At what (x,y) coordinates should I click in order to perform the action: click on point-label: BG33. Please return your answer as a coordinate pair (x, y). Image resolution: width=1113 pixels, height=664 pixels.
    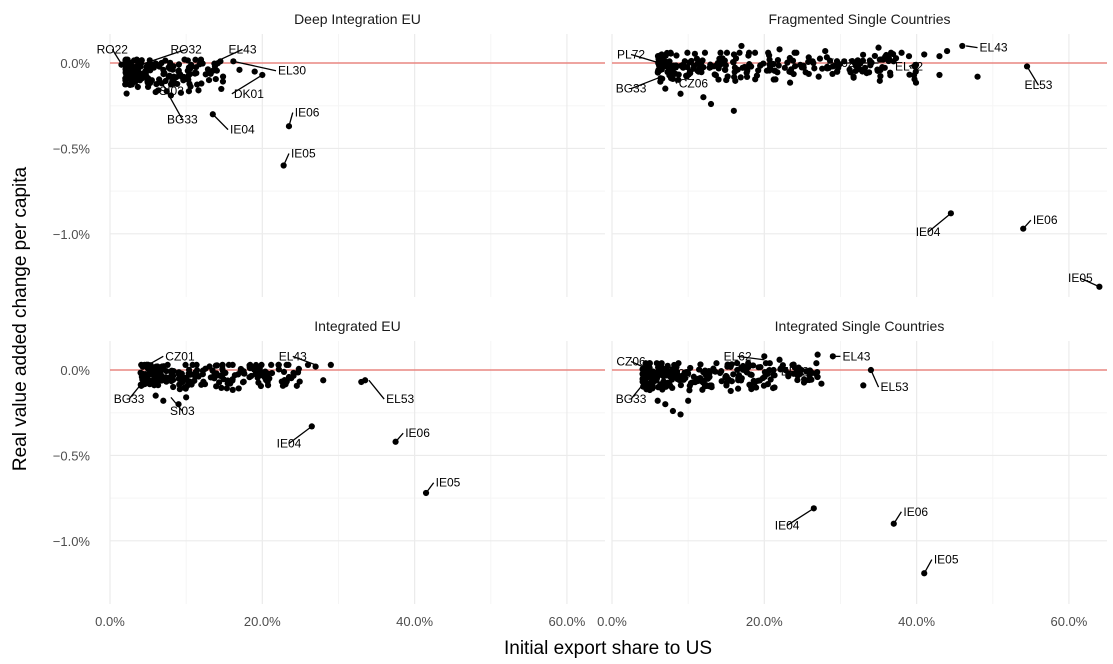
    Looking at the image, I should click on (631, 89).